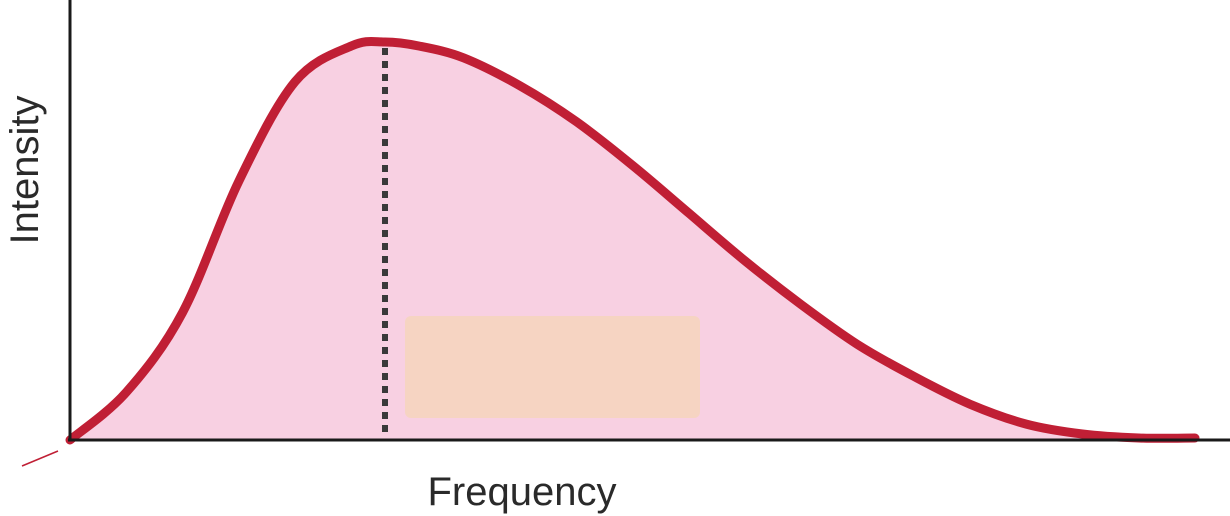 The image size is (1230, 516). Describe the element at coordinates (552, 367) in the screenshot. I see `label-box` at that location.